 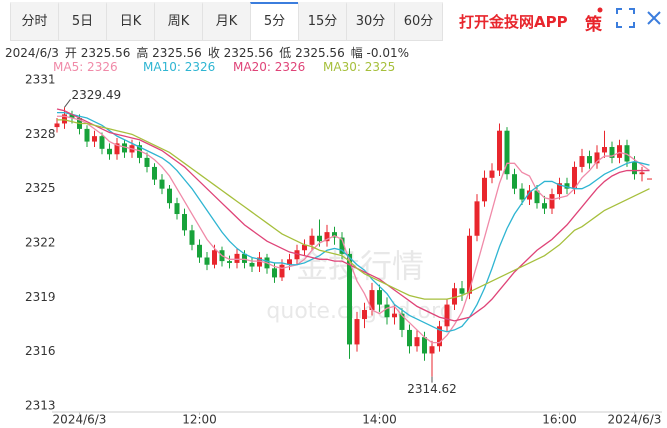 What do you see at coordinates (360, 266) in the screenshot?
I see `watermark: 金投行情` at bounding box center [360, 266].